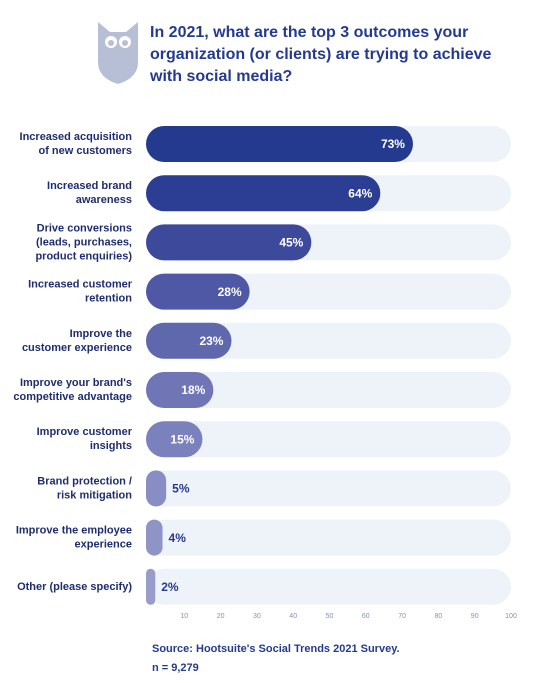 This screenshot has width=542, height=683. What do you see at coordinates (221, 616) in the screenshot?
I see `x-tick-label: 20` at bounding box center [221, 616].